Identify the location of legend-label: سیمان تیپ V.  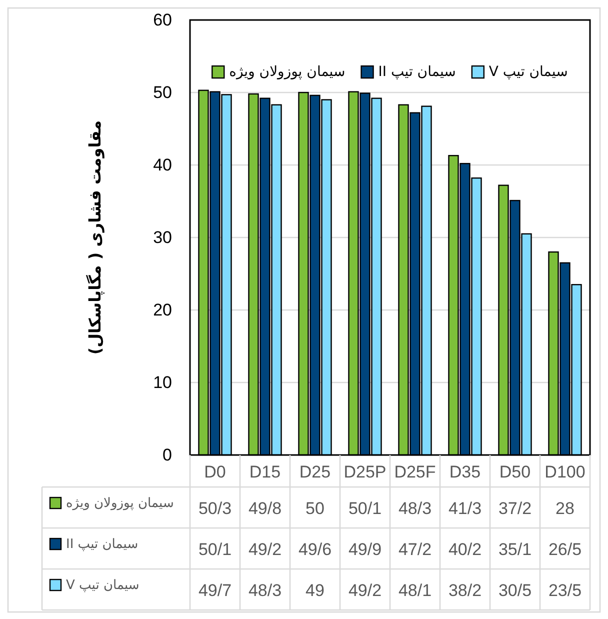
(528, 72).